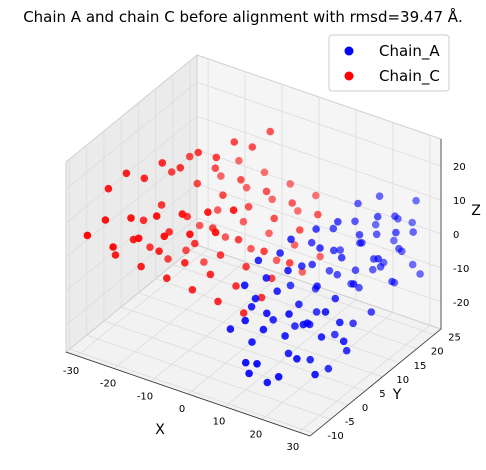 The width and height of the screenshot is (486, 470). Describe the element at coordinates (108, 384) in the screenshot. I see `x-tick-label: -20` at that location.